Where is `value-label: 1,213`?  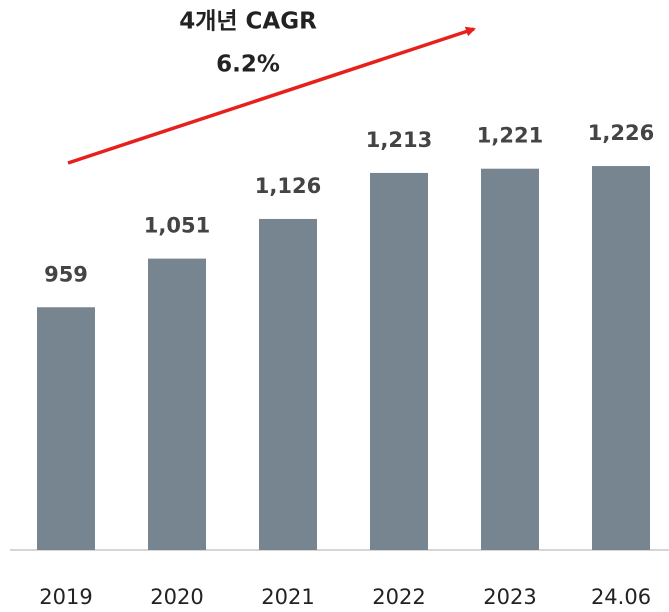
value-label: 1,213 is located at coordinates (399, 140).